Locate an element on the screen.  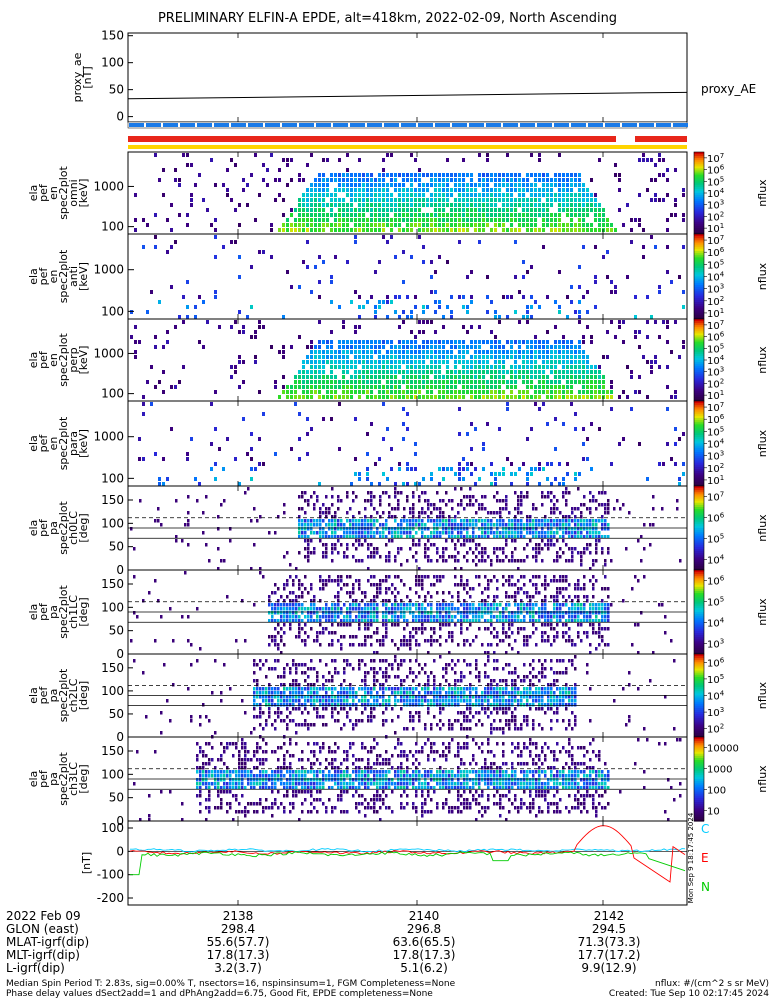
colorbar-tick-label: 102 is located at coordinates (715, 216).